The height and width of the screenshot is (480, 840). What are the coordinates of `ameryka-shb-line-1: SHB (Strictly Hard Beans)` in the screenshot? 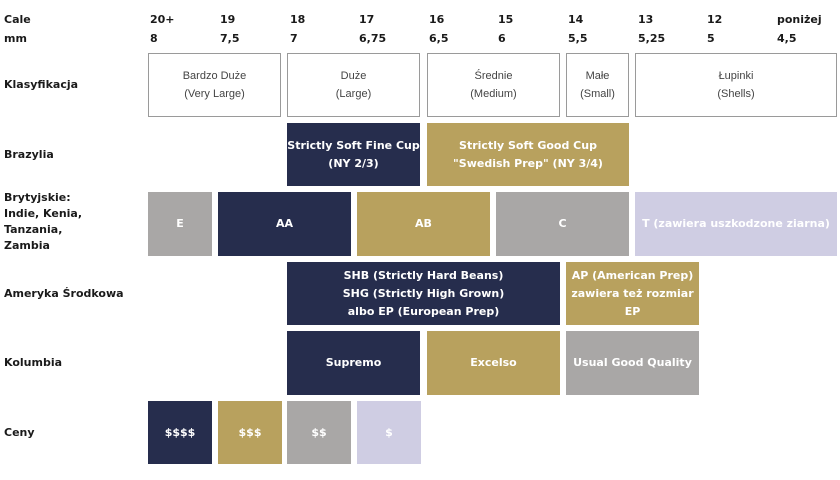 It's located at (423, 275).